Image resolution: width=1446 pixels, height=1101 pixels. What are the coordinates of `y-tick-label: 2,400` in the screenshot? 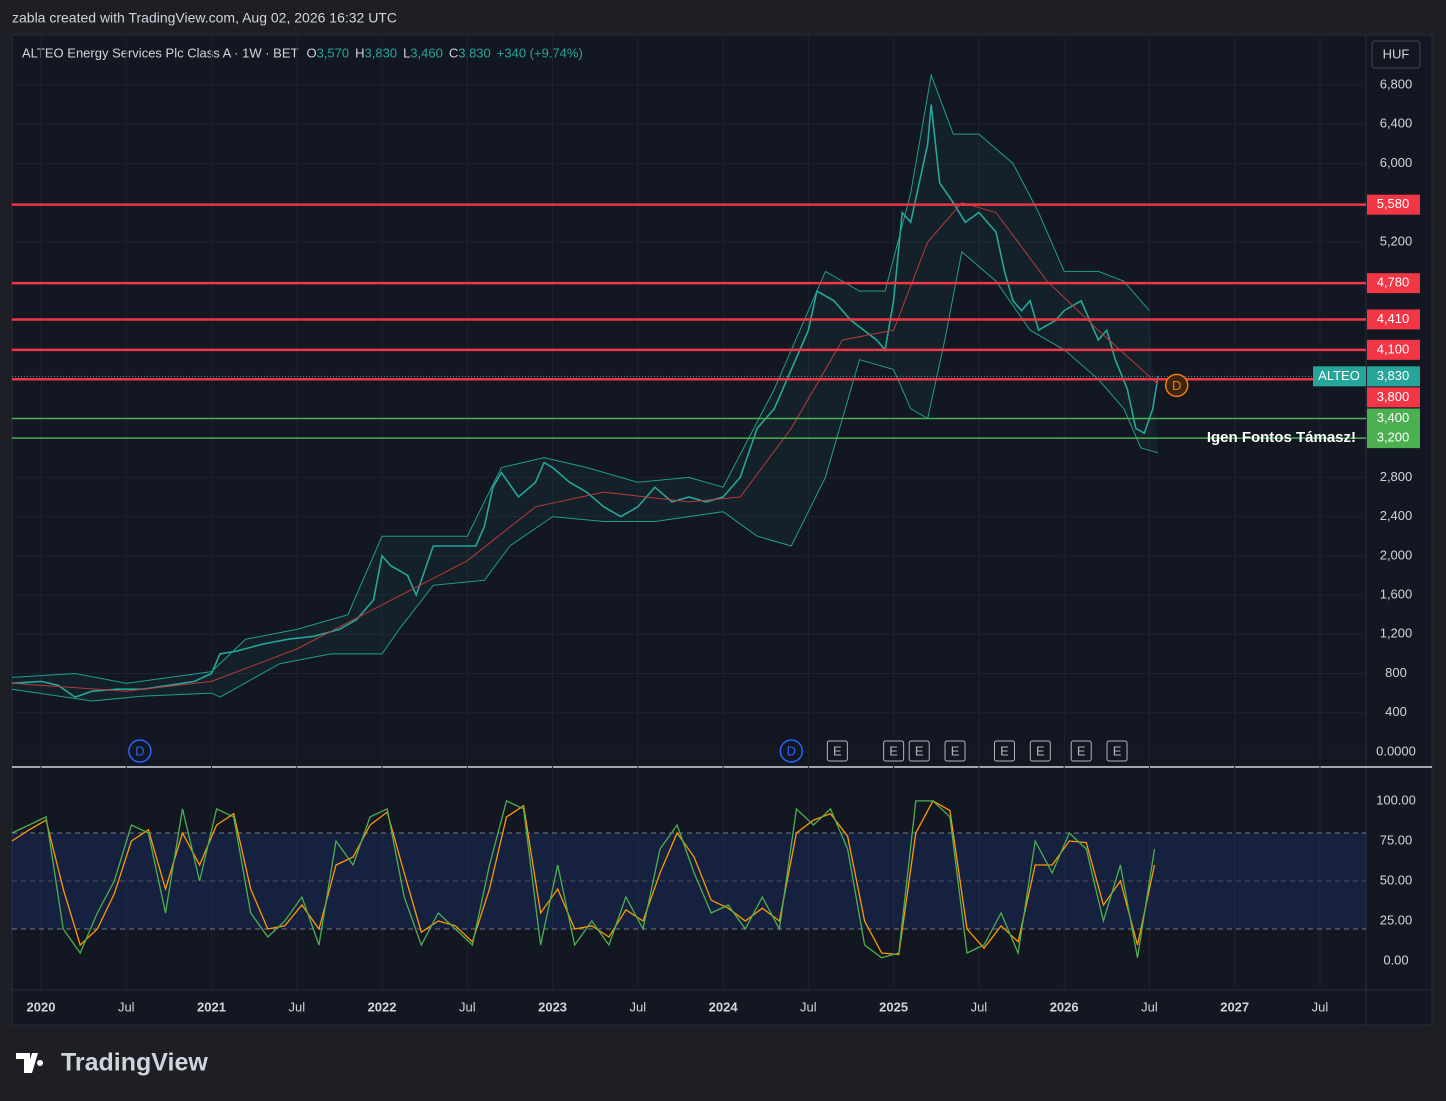 It's located at (1396, 515).